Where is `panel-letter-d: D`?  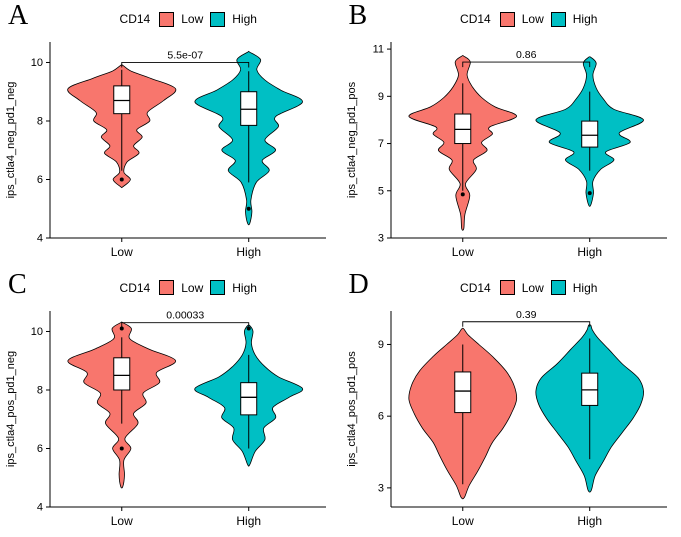 panel-letter-d: D is located at coordinates (358, 284).